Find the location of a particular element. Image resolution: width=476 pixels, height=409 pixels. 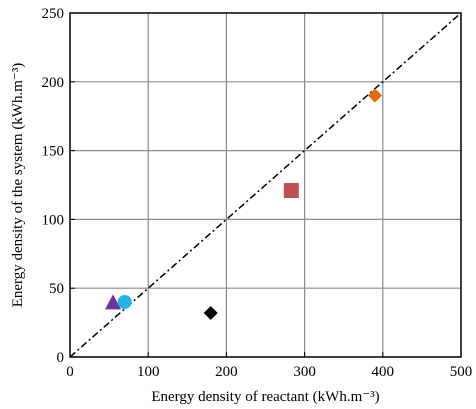

data-point-square is located at coordinates (291, 191).